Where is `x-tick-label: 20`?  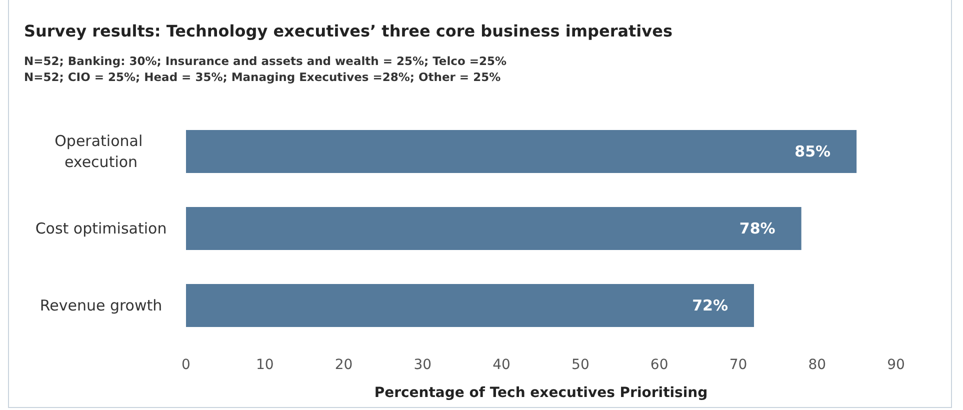 x-tick-label: 20 is located at coordinates (343, 365).